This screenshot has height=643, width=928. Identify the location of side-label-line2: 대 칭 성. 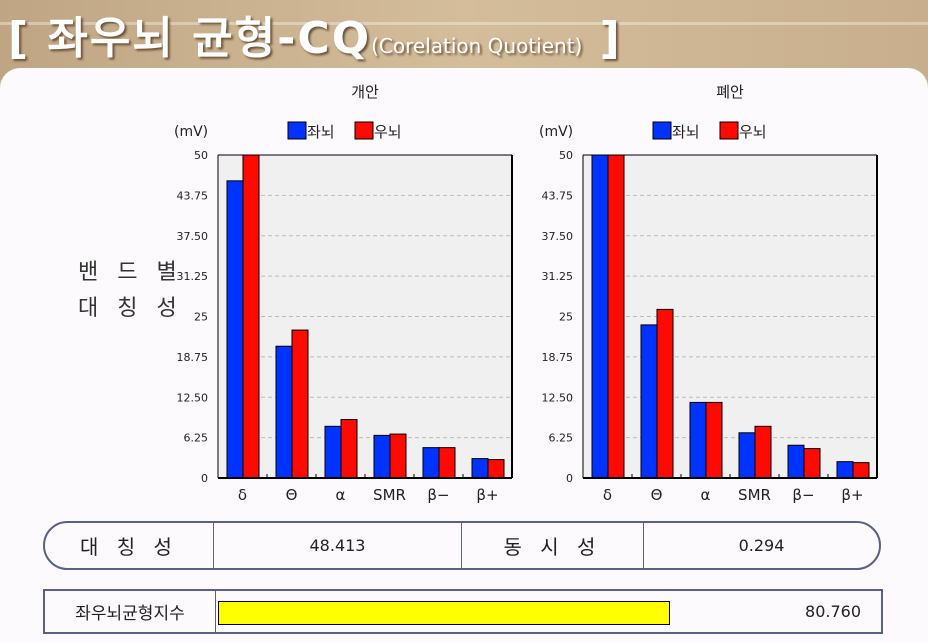
(130, 308).